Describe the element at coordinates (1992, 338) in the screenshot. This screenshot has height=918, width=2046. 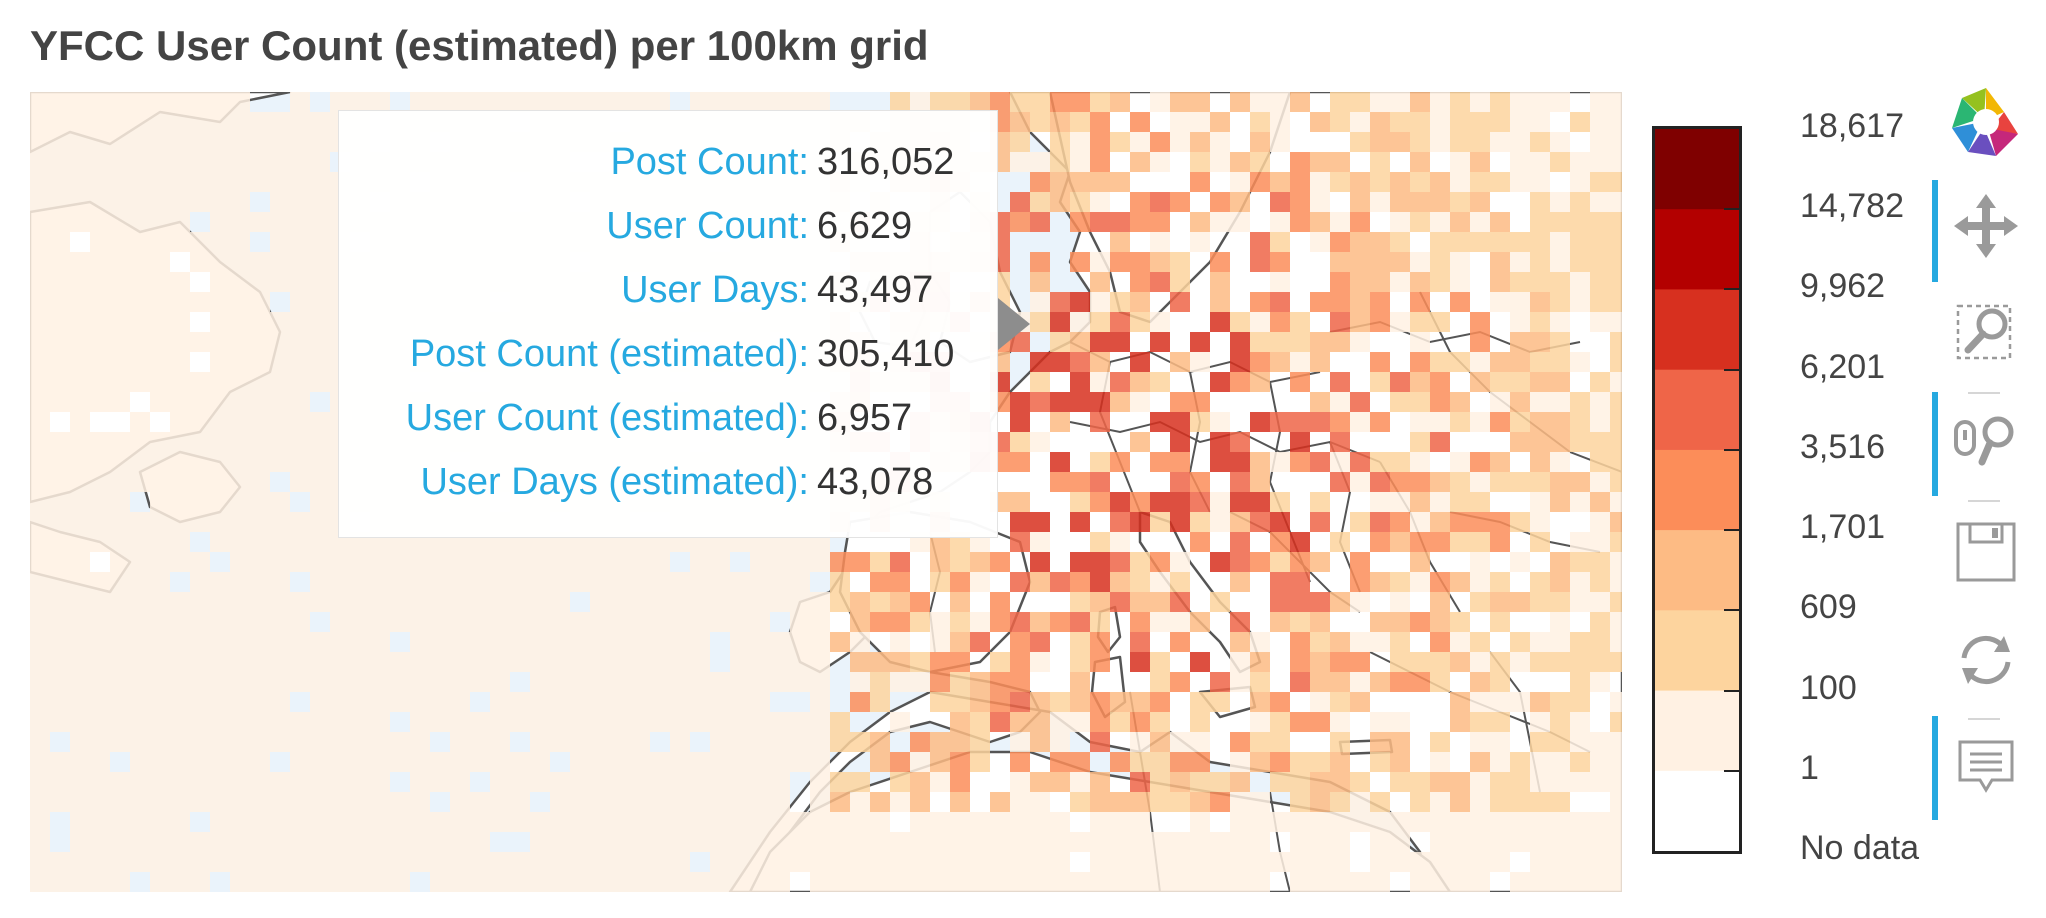
I see `box-zoom-icon` at that location.